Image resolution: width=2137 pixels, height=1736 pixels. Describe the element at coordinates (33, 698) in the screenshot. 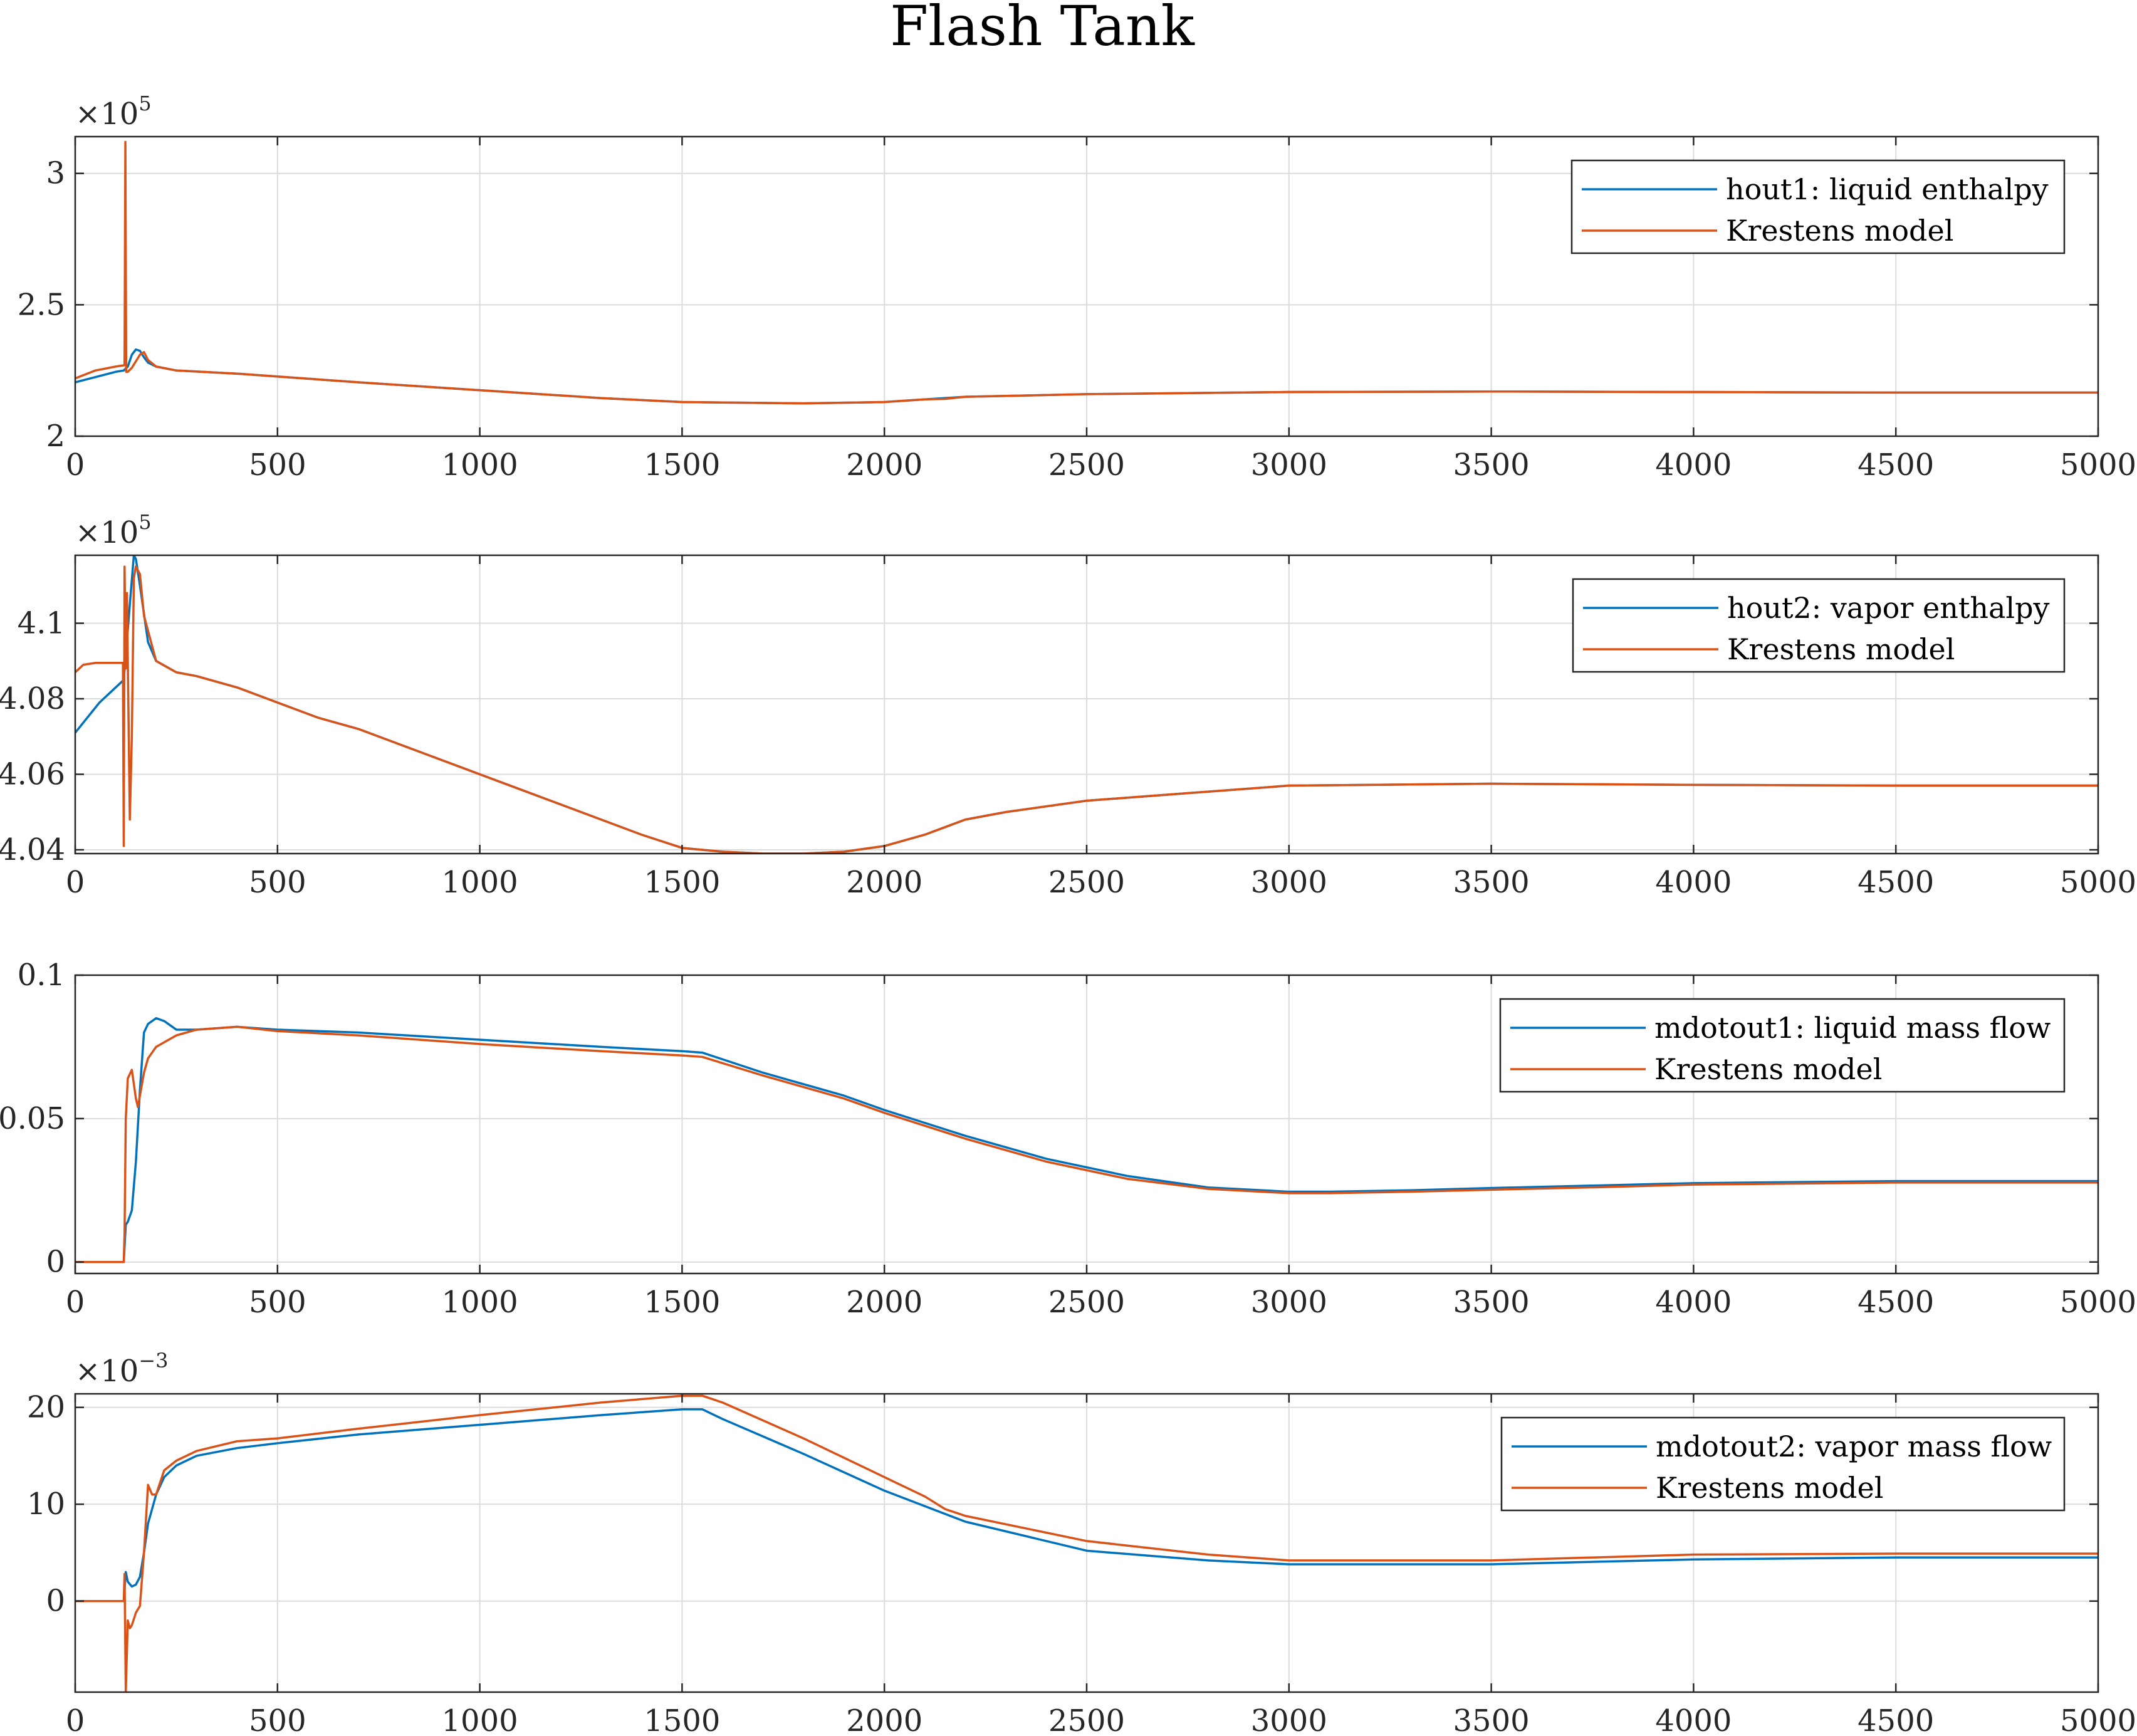

I see `y-tick-label: 4.08` at that location.